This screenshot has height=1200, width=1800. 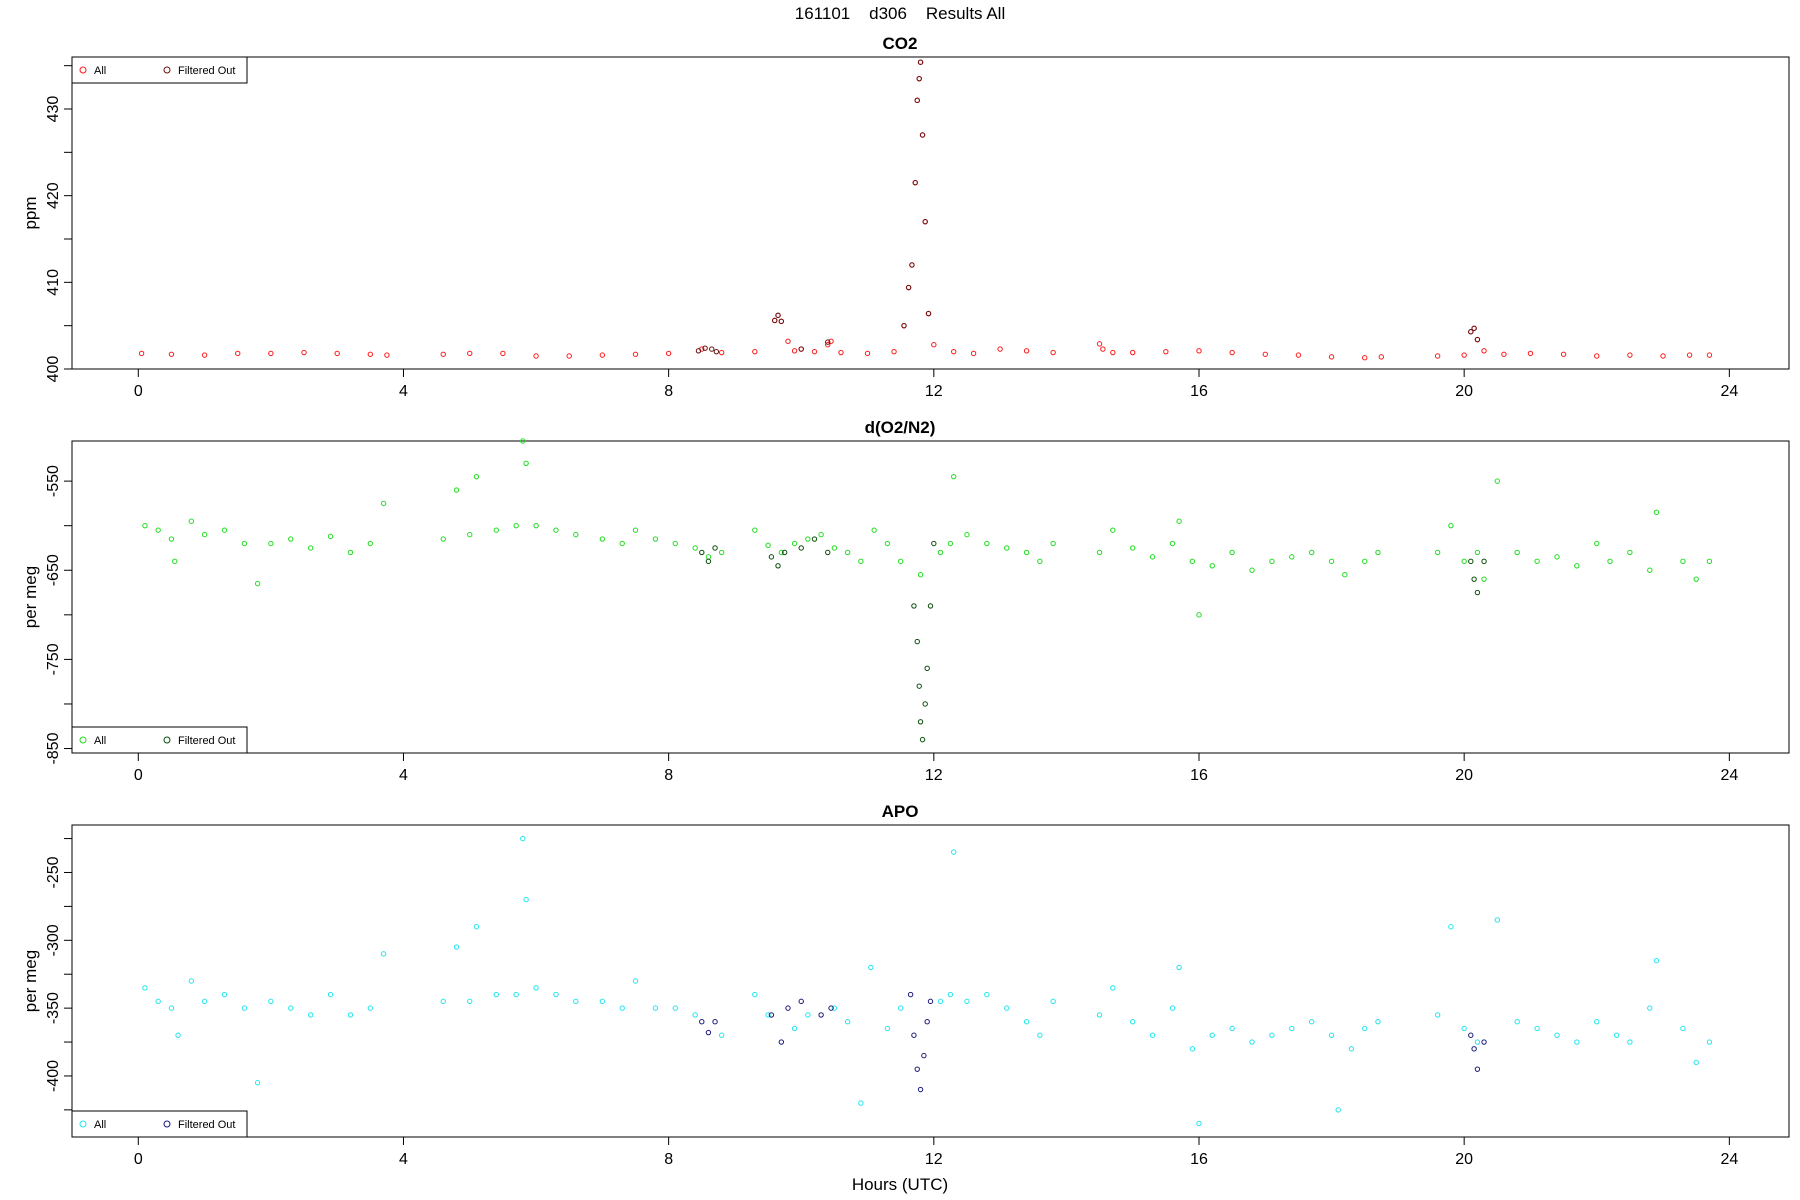 I want to click on do2n2-legend-box, so click(x=159, y=740).